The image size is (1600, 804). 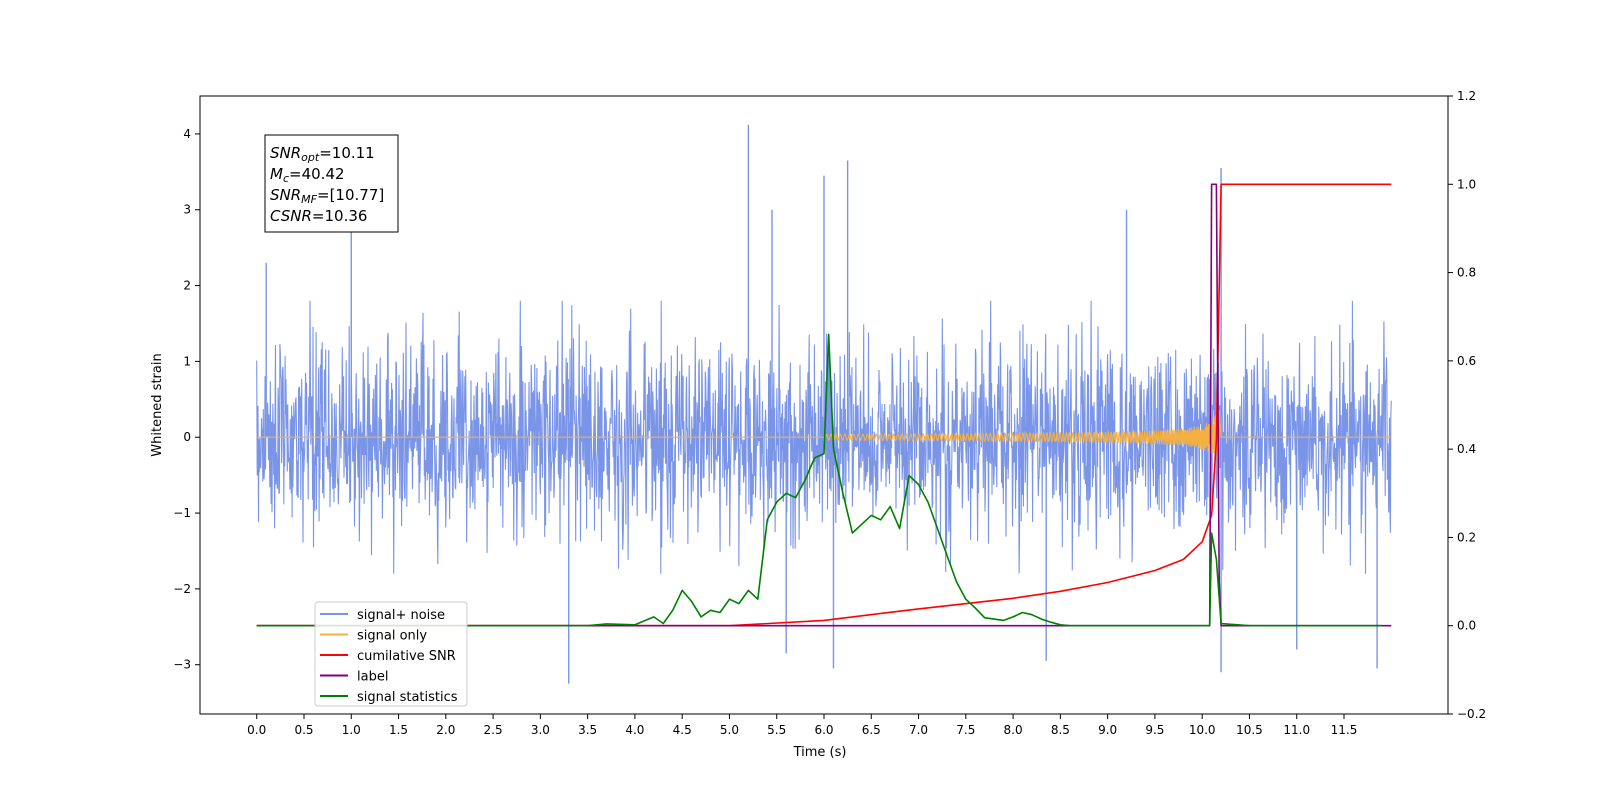 What do you see at coordinates (1013, 730) in the screenshot?
I see `x-tick-label: 8.0` at bounding box center [1013, 730].